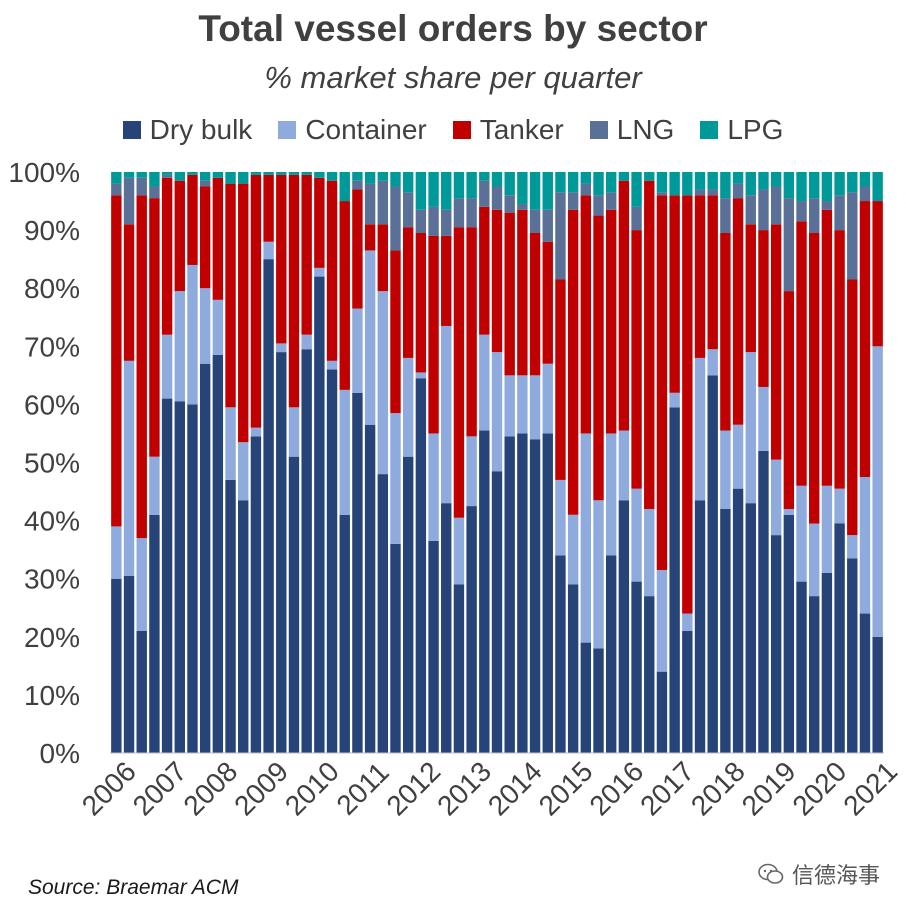  What do you see at coordinates (187, 130) in the screenshot?
I see `legend-item-dry-bulk: Dry bulk` at bounding box center [187, 130].